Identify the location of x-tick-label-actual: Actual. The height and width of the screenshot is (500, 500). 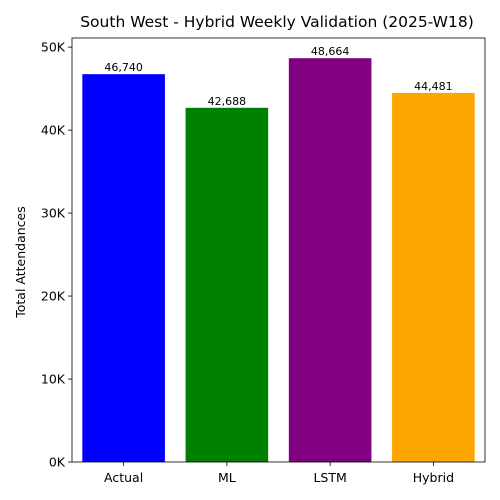
(123, 477).